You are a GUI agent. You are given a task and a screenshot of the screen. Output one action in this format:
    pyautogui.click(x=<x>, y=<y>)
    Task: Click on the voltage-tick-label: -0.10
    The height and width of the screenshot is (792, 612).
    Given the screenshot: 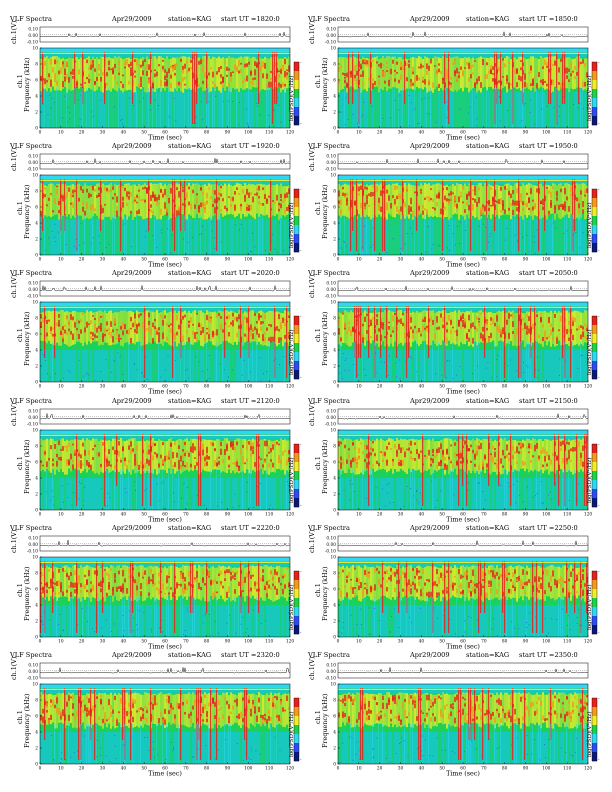 What is the action you would take?
    pyautogui.click(x=330, y=43)
    